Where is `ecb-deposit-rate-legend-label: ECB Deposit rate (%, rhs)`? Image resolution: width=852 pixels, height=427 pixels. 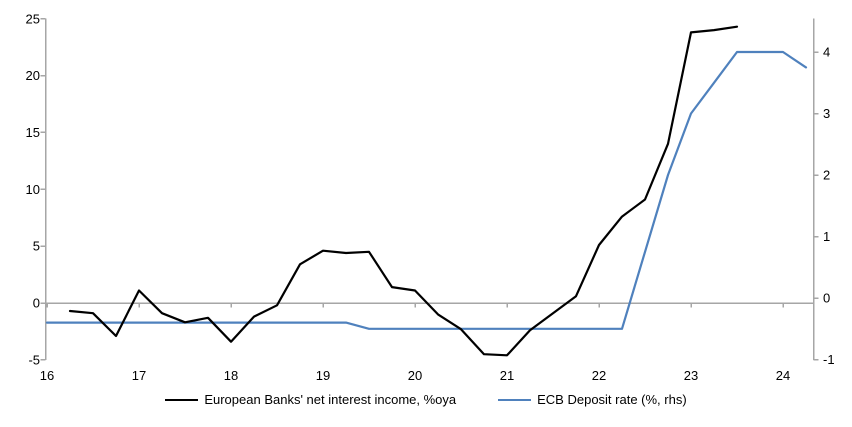 ecb-deposit-rate-legend-label: ECB Deposit rate (%, rhs) is located at coordinates (612, 399).